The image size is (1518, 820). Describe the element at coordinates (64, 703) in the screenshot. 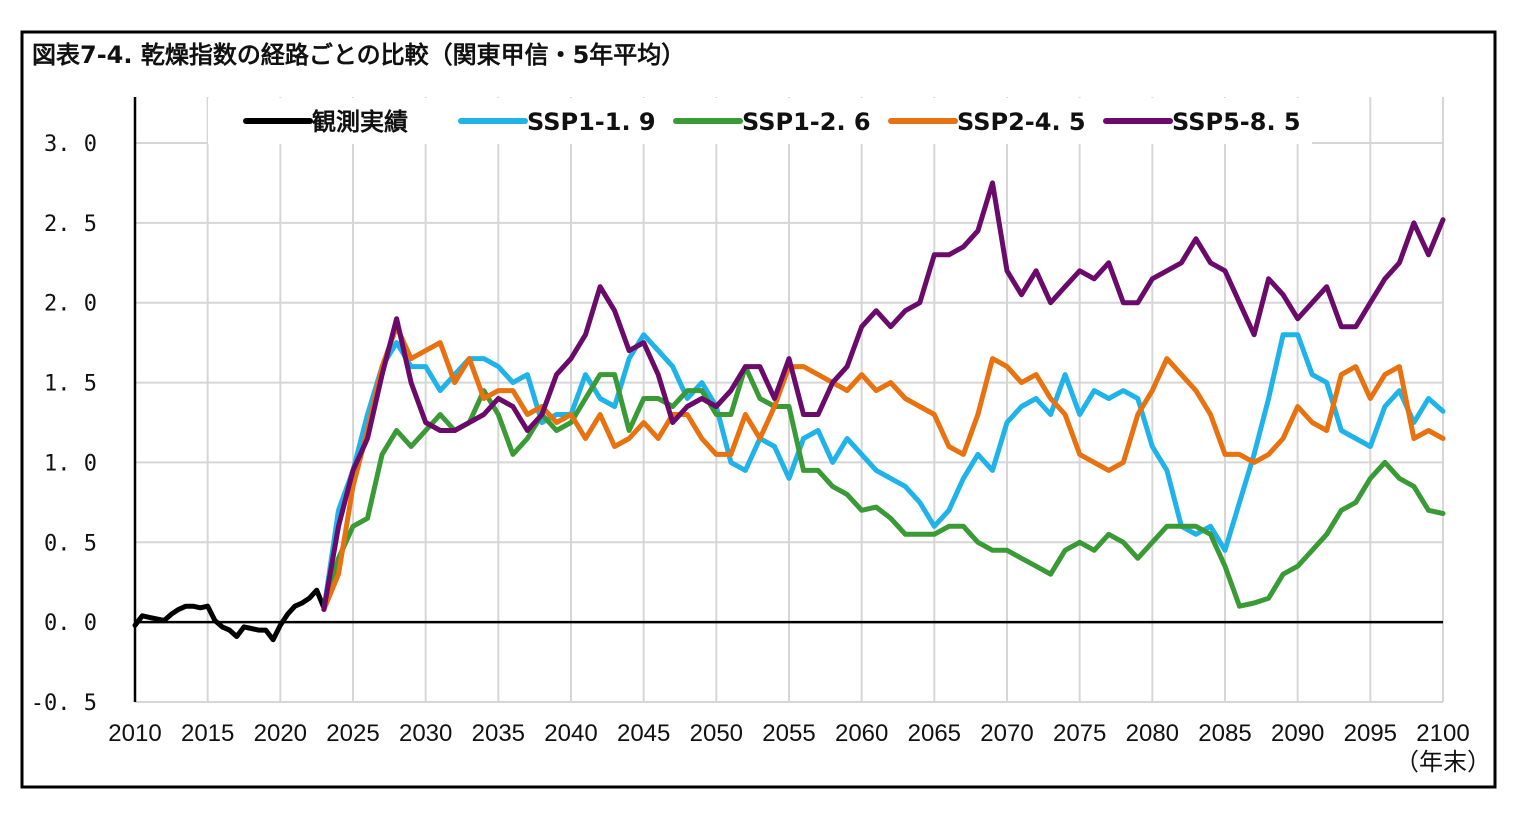

I see `y-tick-label: -0. 5` at that location.